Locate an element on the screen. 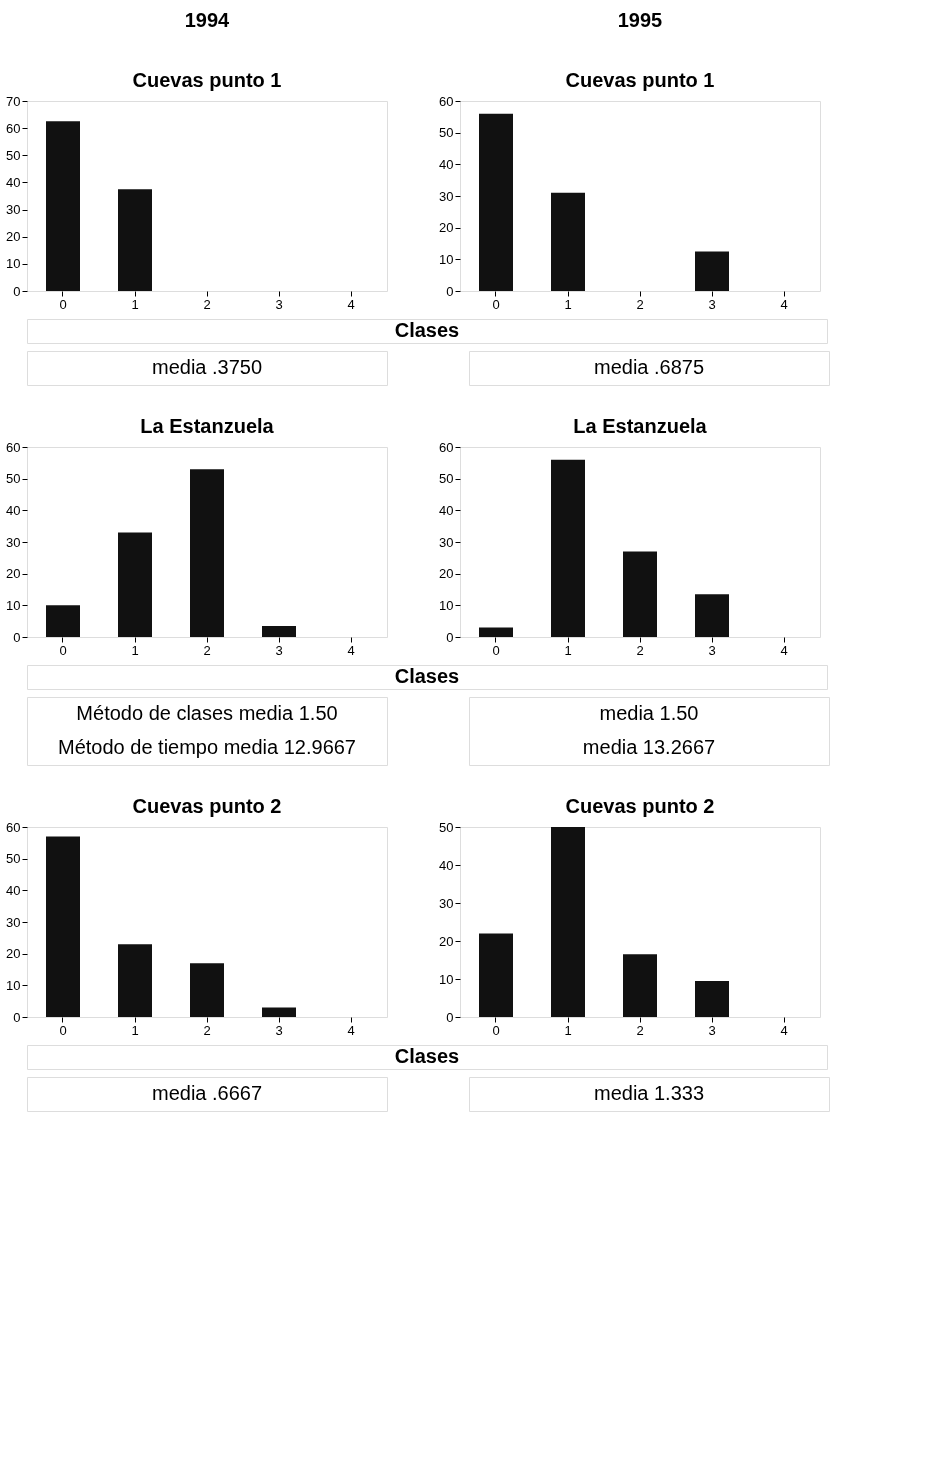  text: media 1.50 is located at coordinates (649, 713).